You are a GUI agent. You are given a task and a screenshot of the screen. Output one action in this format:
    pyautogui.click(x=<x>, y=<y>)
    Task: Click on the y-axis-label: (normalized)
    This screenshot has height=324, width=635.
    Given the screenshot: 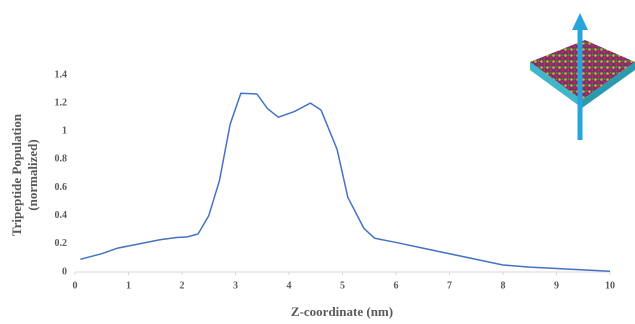 What is the action you would take?
    pyautogui.click(x=32, y=174)
    